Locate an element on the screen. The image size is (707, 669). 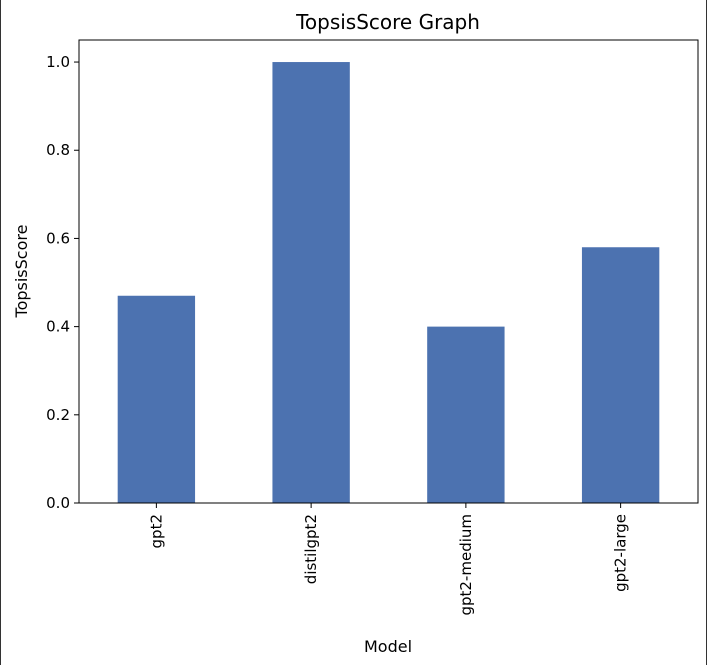
bar-gpt2-medium is located at coordinates (466, 414).